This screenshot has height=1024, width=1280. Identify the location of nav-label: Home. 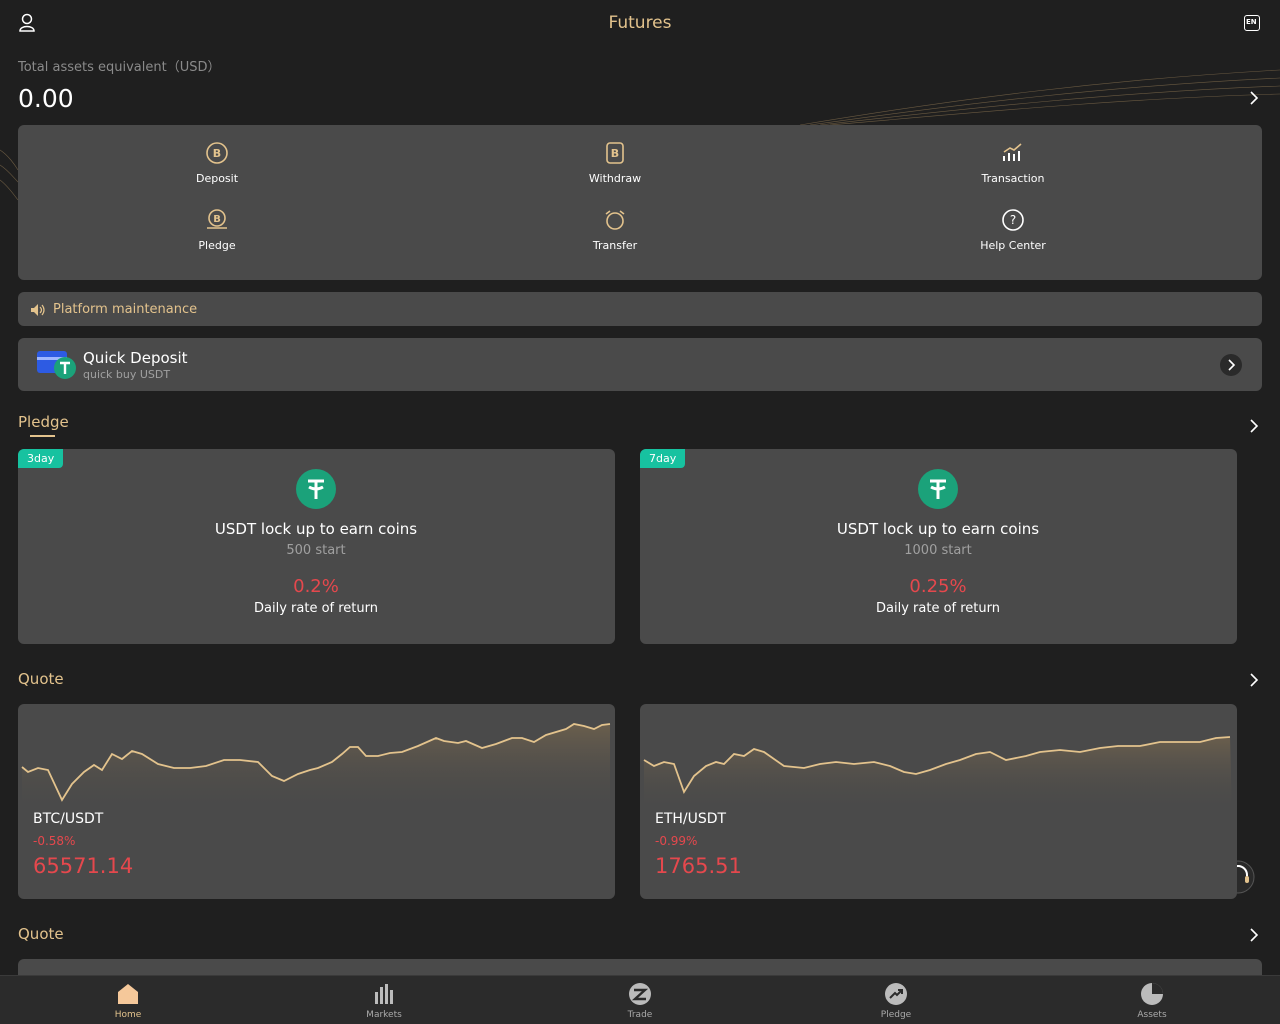
(128, 1015).